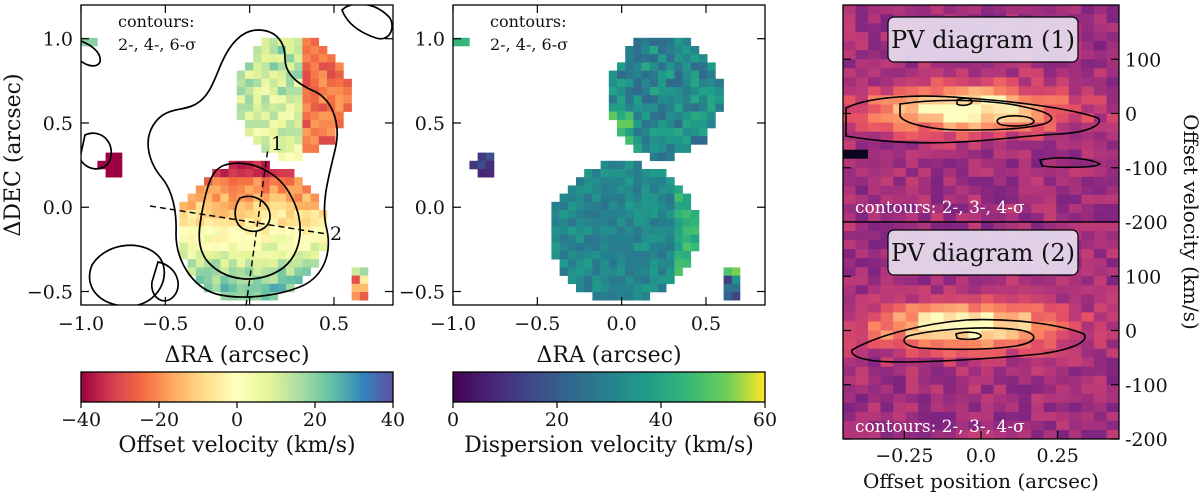 This screenshot has width=1200, height=501. Describe the element at coordinates (50, 293) in the screenshot. I see `y-tick-label: −0.5` at that location.